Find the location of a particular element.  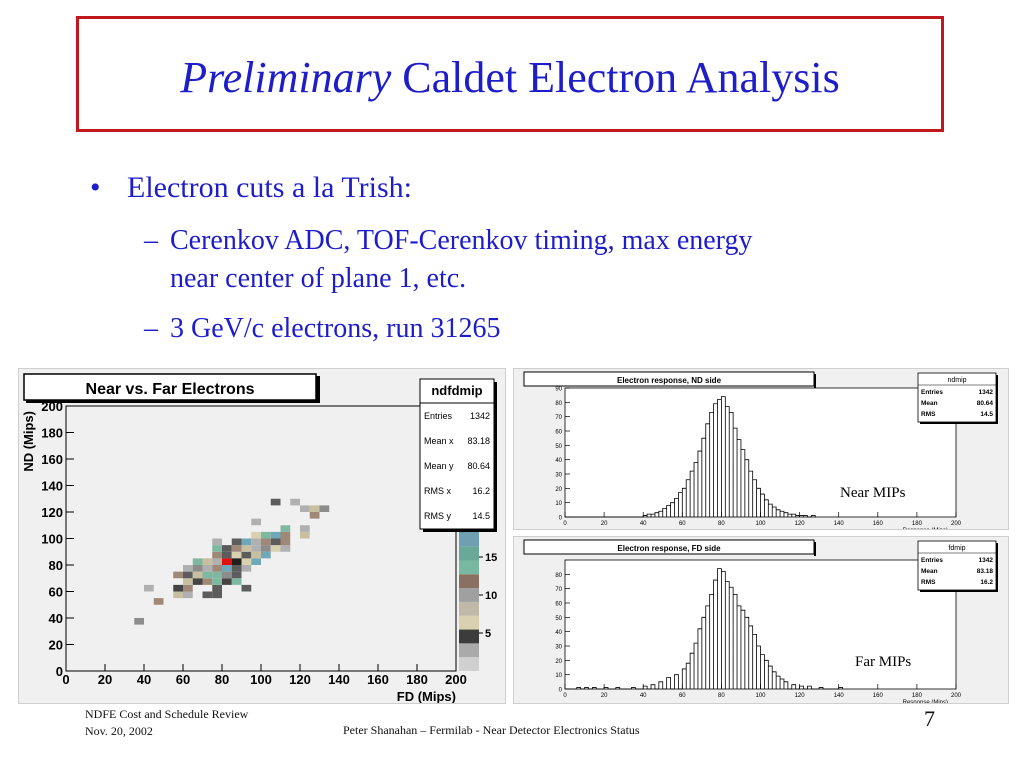

x-tick-label: 60 is located at coordinates (682, 524).